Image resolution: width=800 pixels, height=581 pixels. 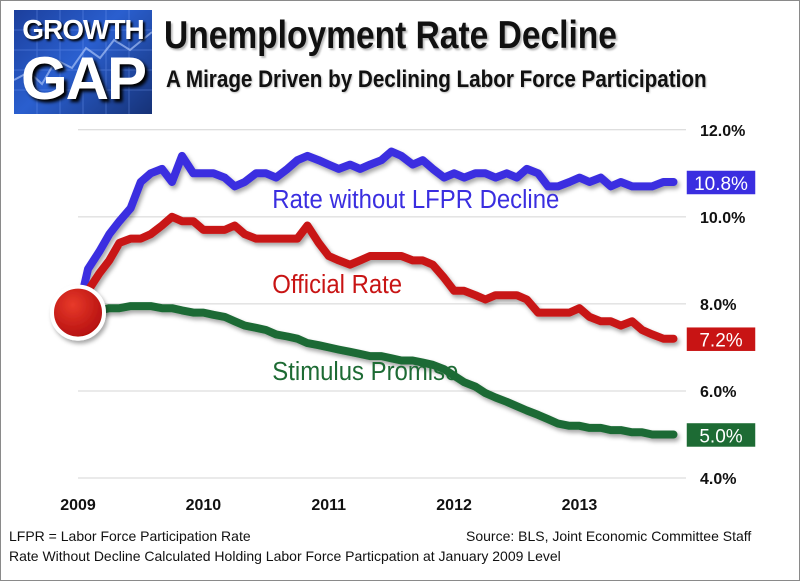 I want to click on end-value-label-rate_without_decline: 10.8%, so click(x=721, y=184).